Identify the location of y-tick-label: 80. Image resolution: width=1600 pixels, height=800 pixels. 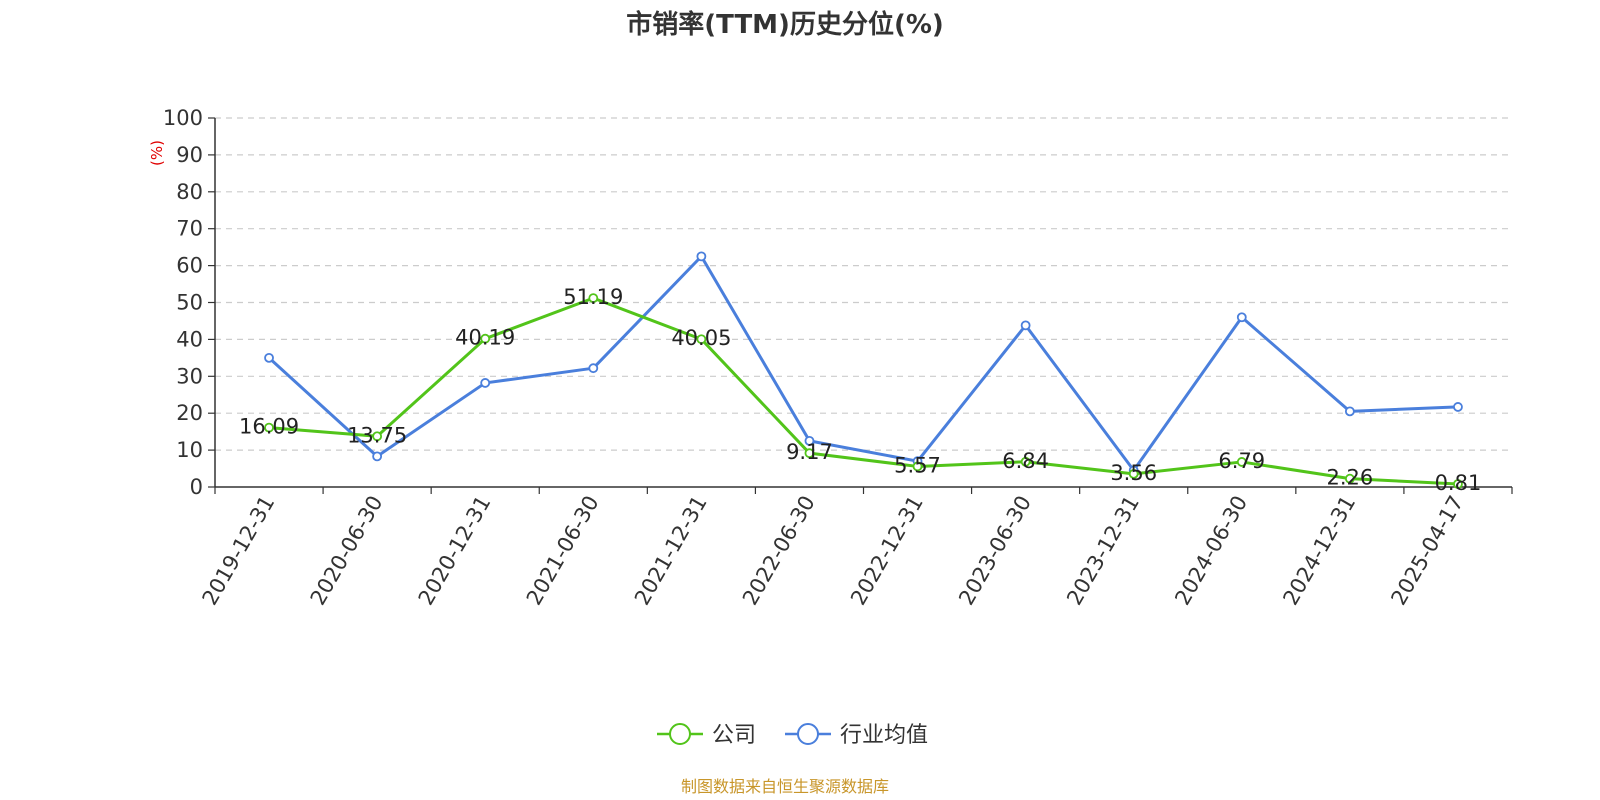
(189, 192).